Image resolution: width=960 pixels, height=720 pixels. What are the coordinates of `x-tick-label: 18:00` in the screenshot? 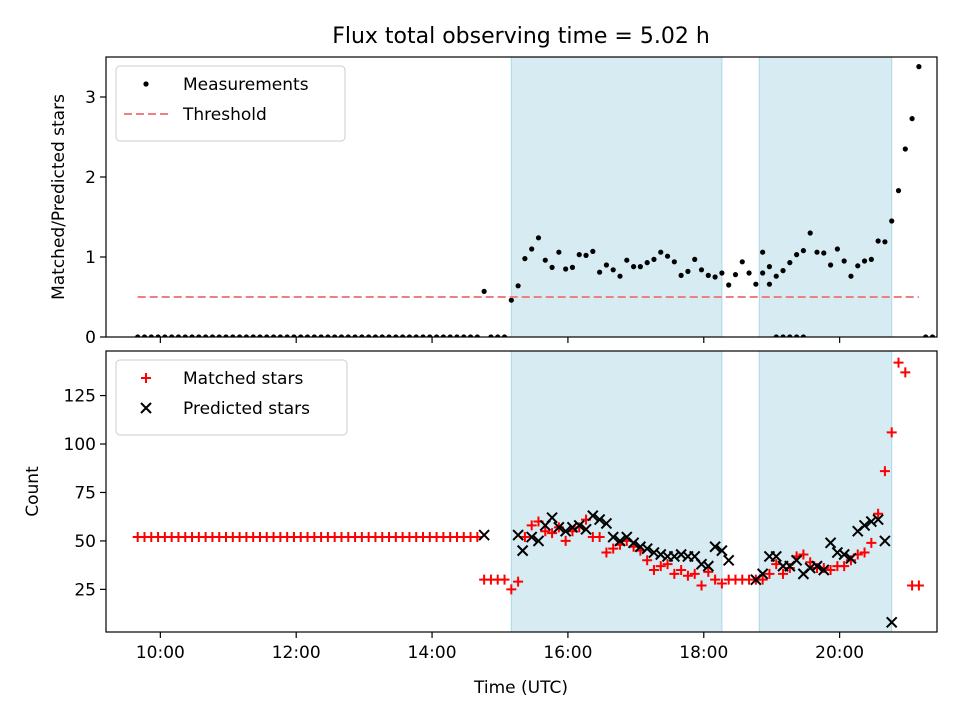 It's located at (703, 653).